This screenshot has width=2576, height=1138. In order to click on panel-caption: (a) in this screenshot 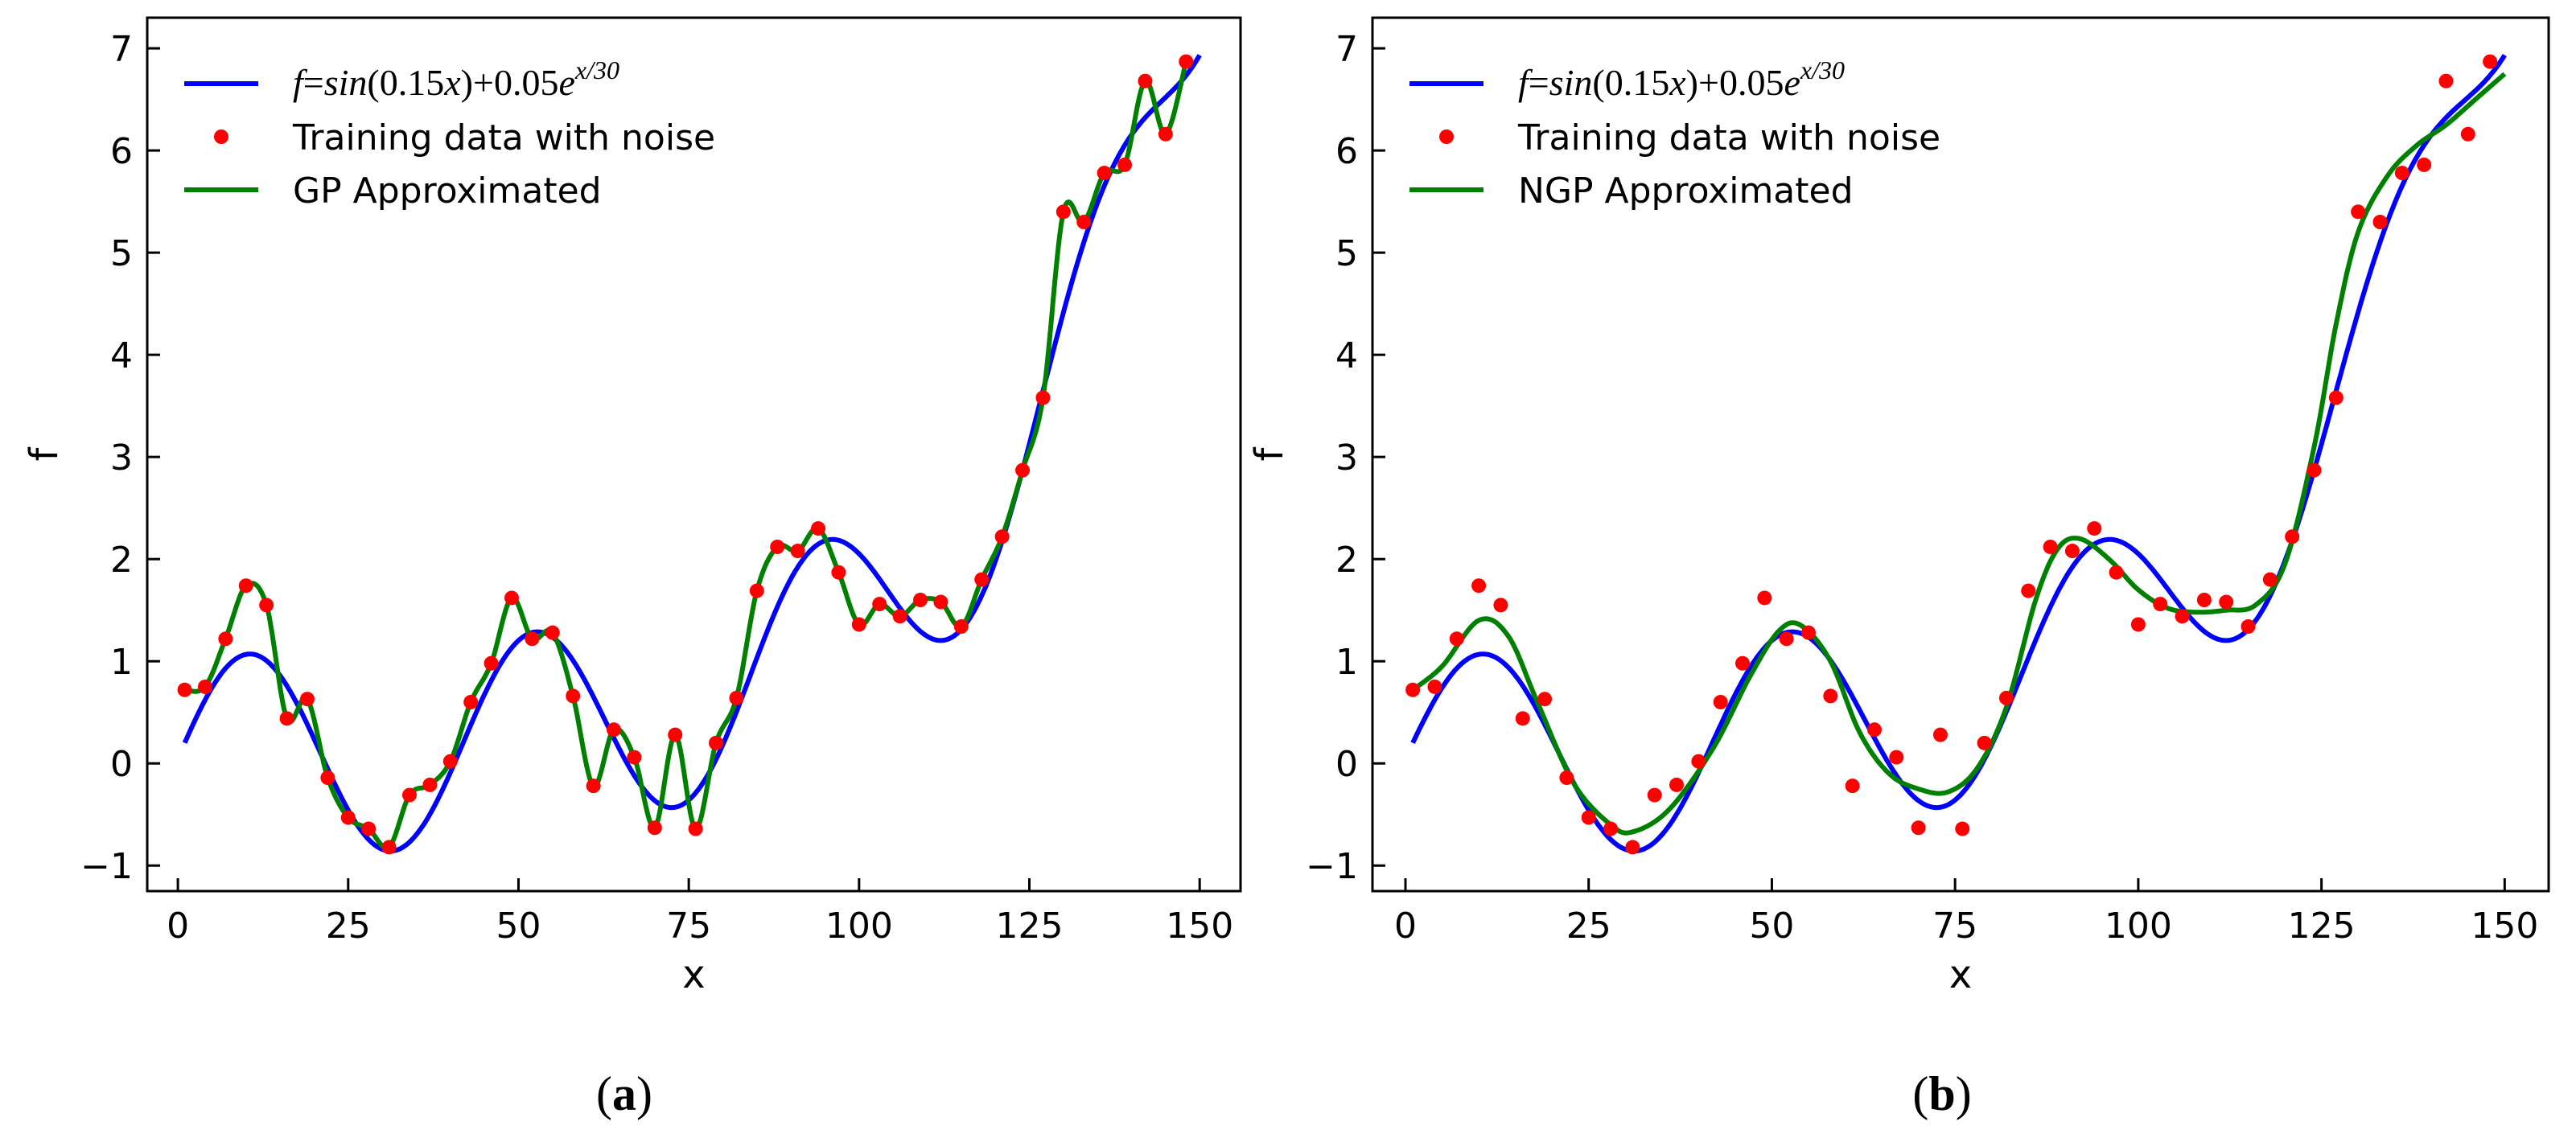, I will do `click(624, 1093)`.